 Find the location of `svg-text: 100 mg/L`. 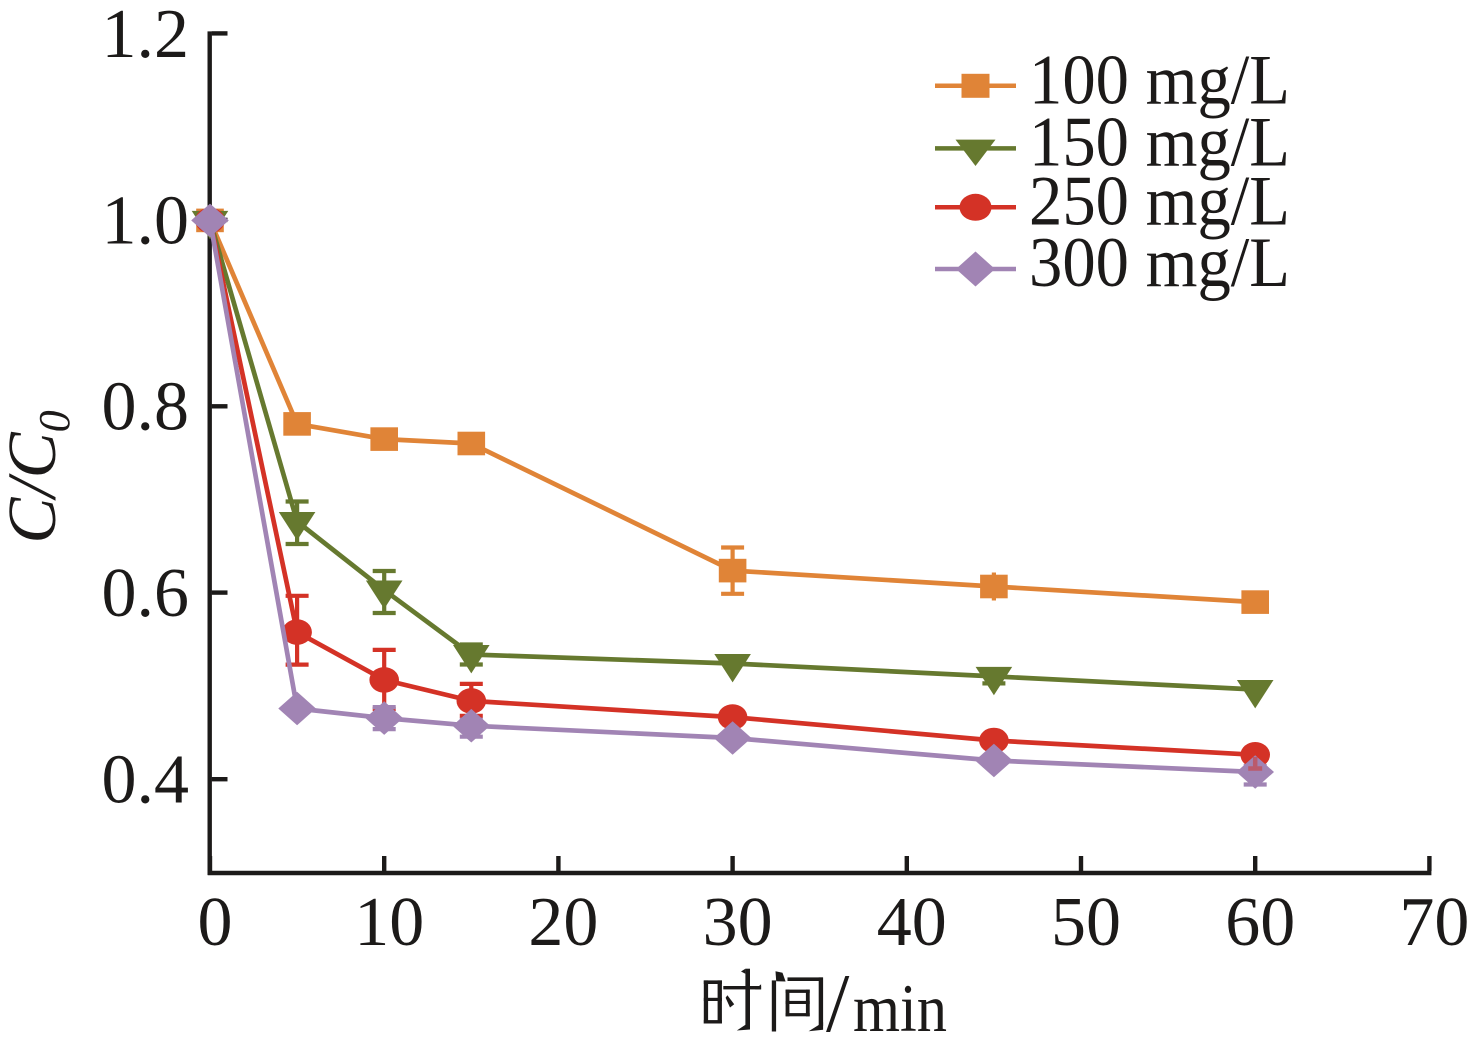

svg-text: 100 mg/L is located at coordinates (1159, 81).